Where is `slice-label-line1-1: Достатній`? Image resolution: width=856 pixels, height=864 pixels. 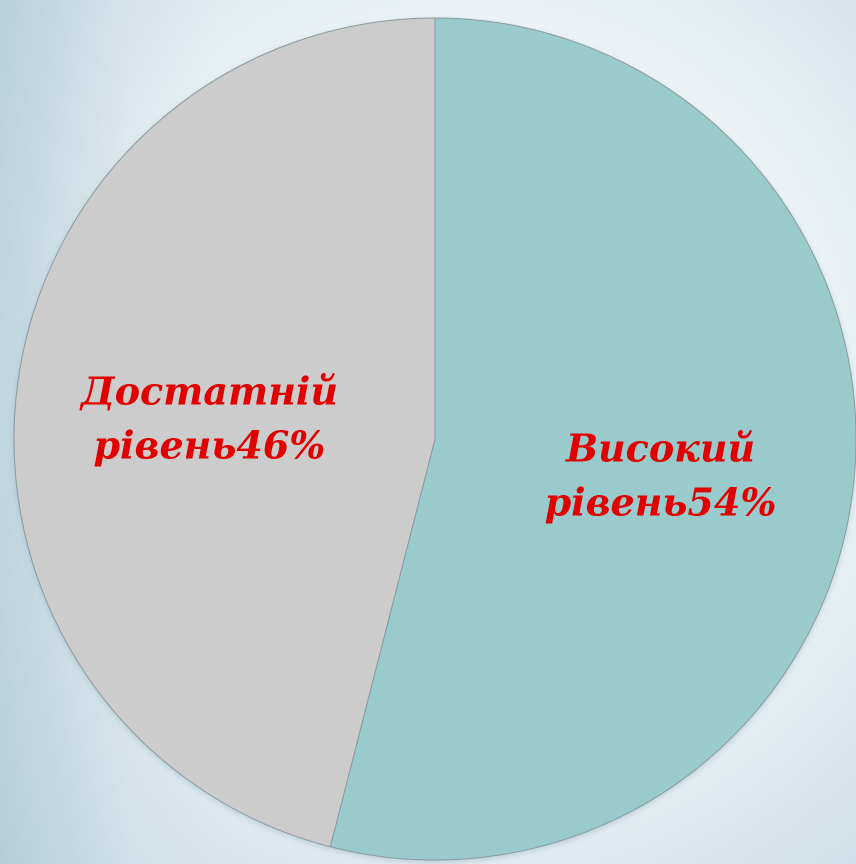
slice-label-line1-1: Достатній is located at coordinates (208, 391).